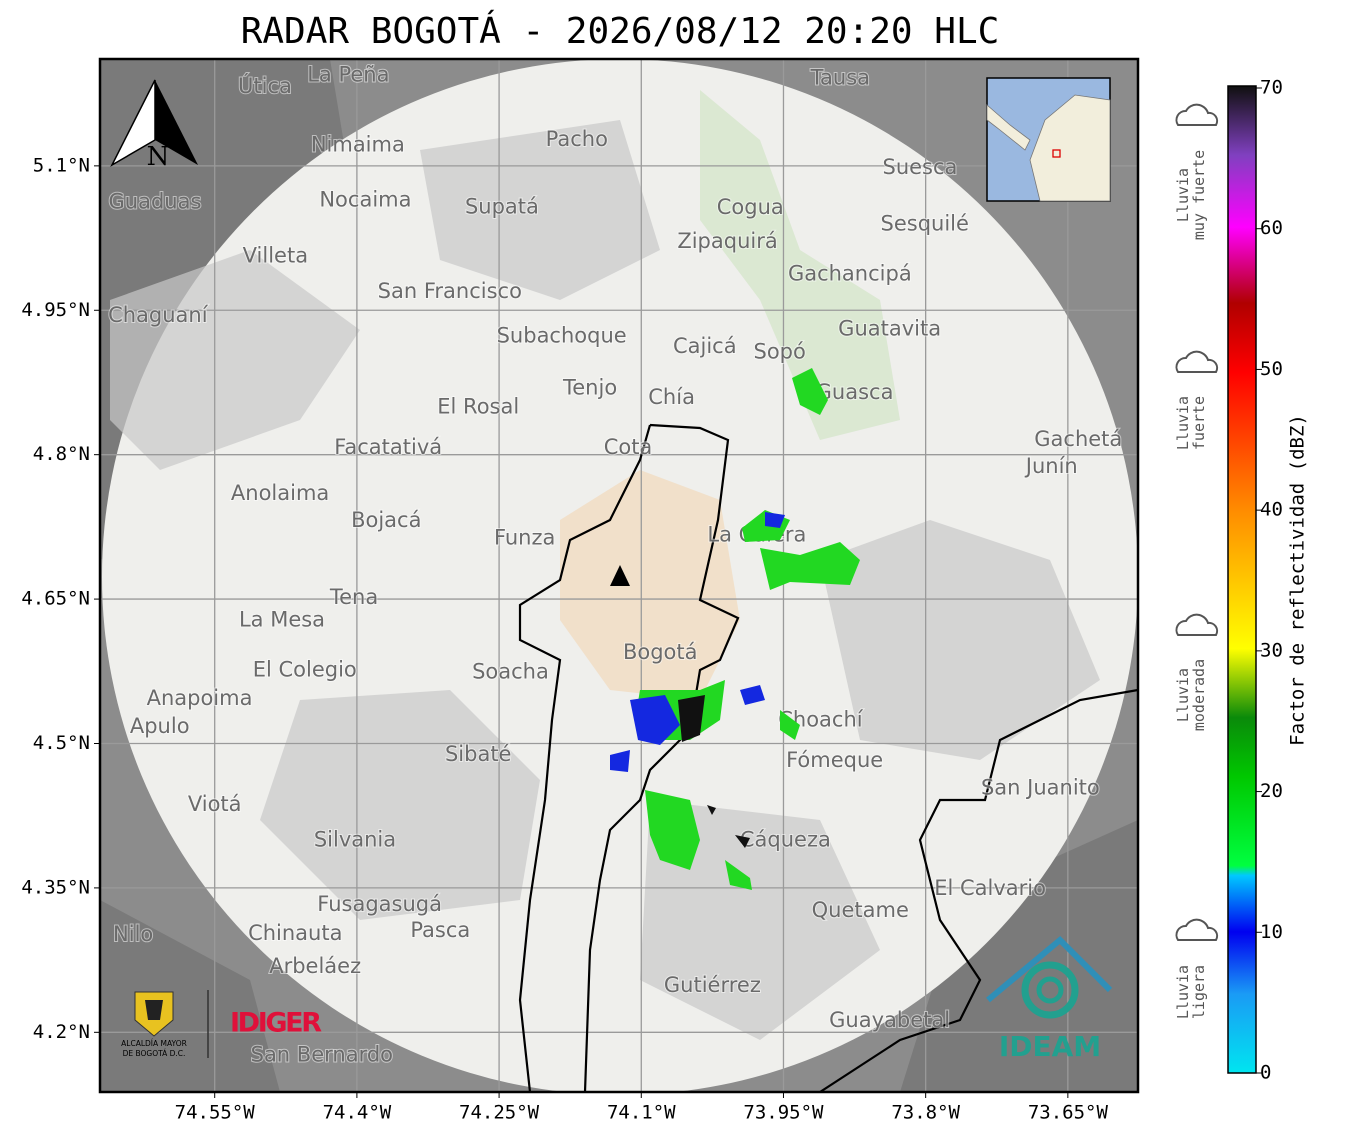 This screenshot has height=1139, width=1349. I want to click on urban-area, so click(650, 585).